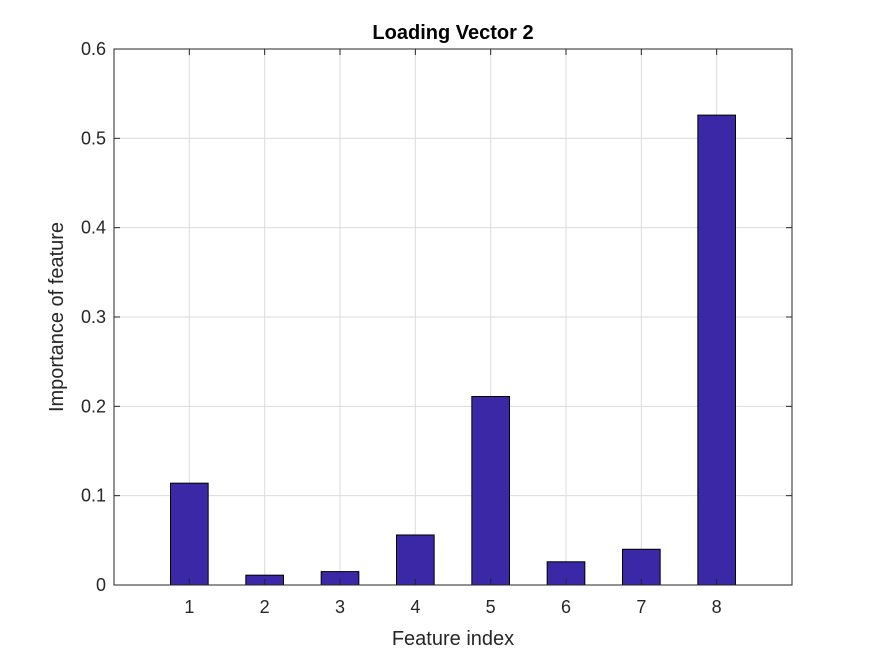 The height and width of the screenshot is (661, 875). I want to click on x-tick-label: 4, so click(415, 607).